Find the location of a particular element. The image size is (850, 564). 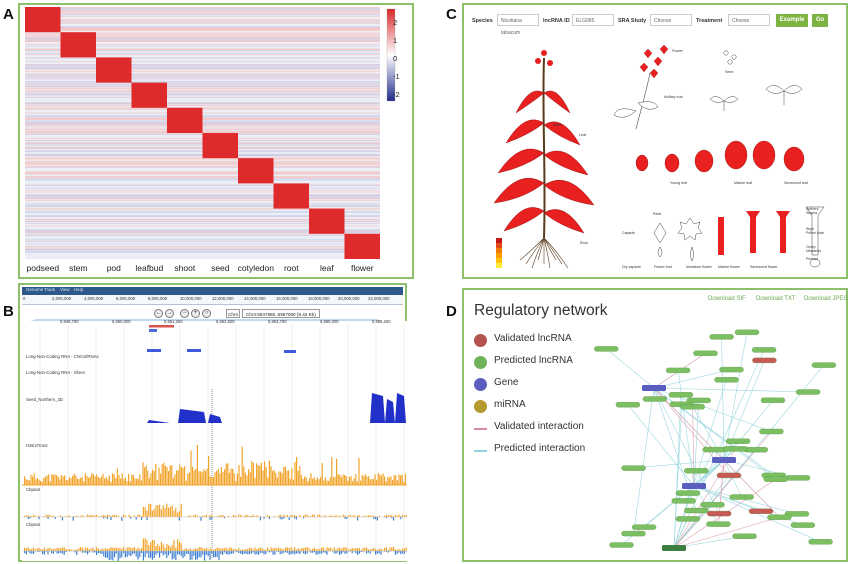

flower-bud is located at coordinates (550, 63).